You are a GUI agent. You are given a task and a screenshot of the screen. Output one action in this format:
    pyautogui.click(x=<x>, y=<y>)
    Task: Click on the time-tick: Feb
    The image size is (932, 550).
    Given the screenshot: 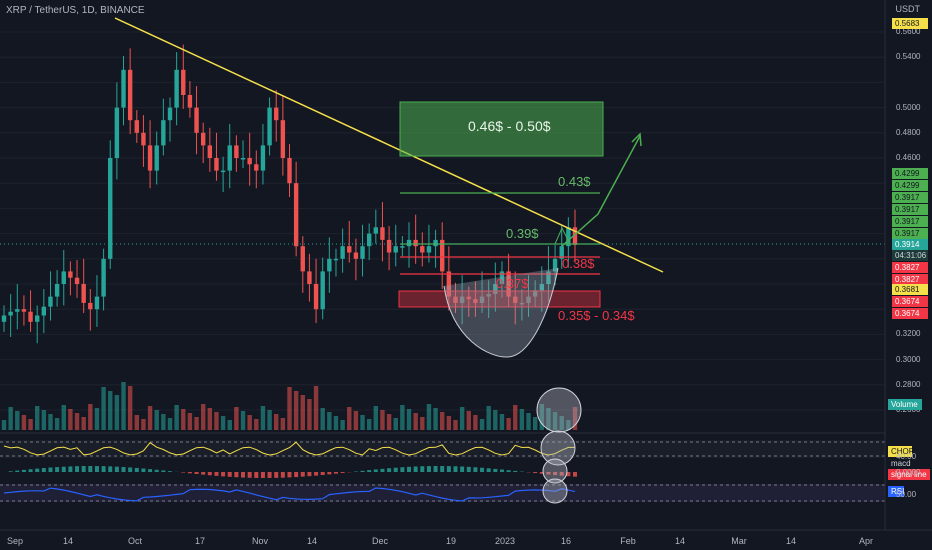 What is the action you would take?
    pyautogui.click(x=628, y=541)
    